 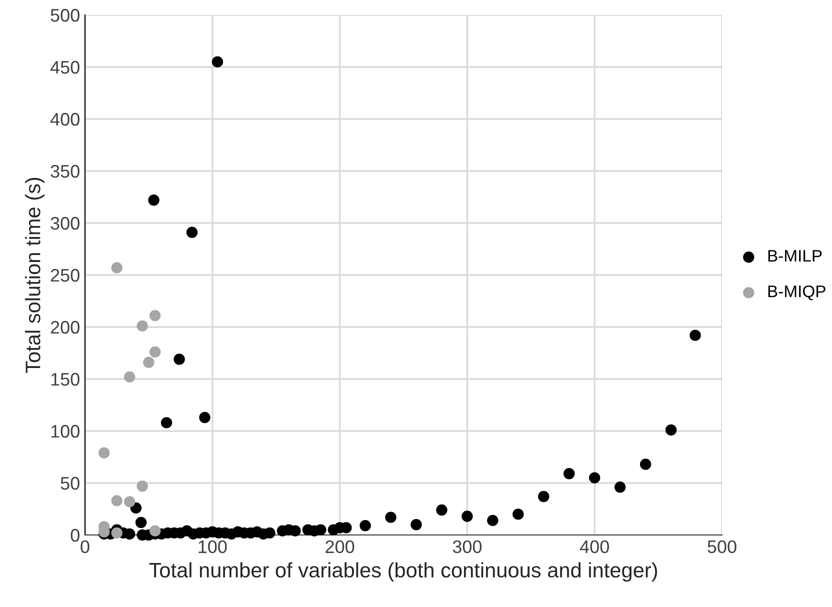 I want to click on legend-label: B-MIQP, so click(x=797, y=292).